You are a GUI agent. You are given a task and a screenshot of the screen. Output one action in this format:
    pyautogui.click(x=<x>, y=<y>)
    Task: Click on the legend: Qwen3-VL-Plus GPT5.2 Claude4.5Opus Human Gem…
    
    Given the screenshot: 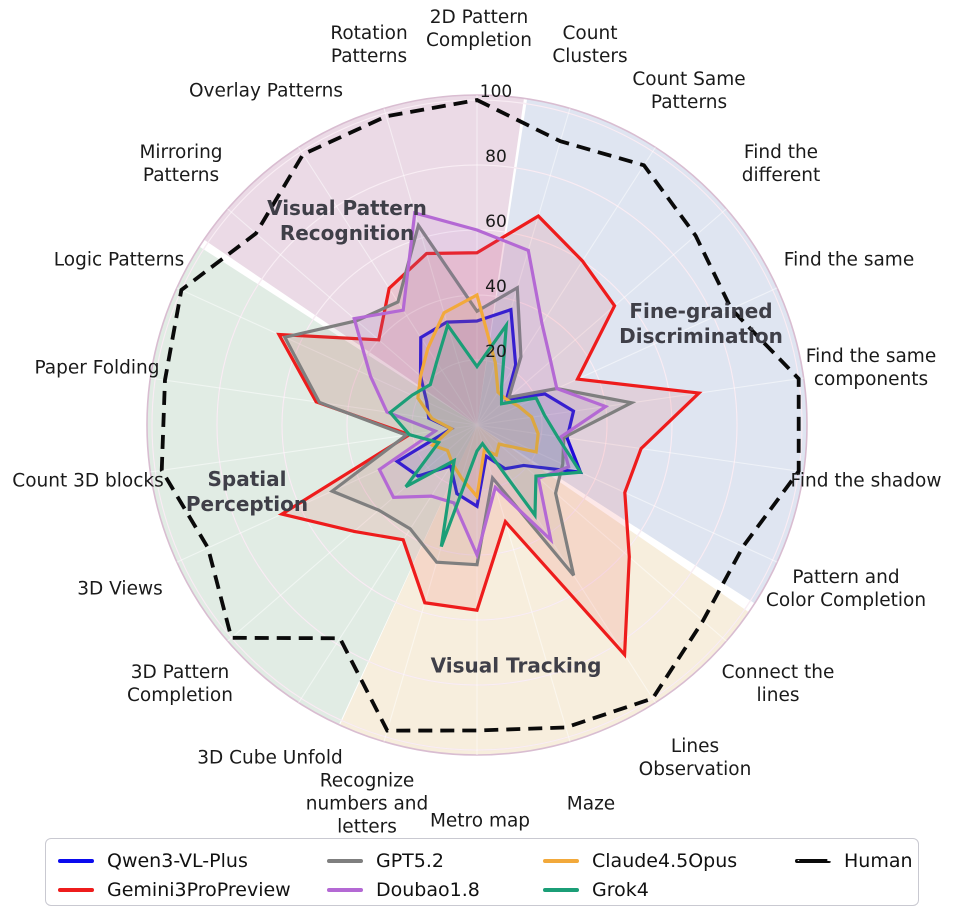 What is the action you would take?
    pyautogui.click(x=482, y=872)
    